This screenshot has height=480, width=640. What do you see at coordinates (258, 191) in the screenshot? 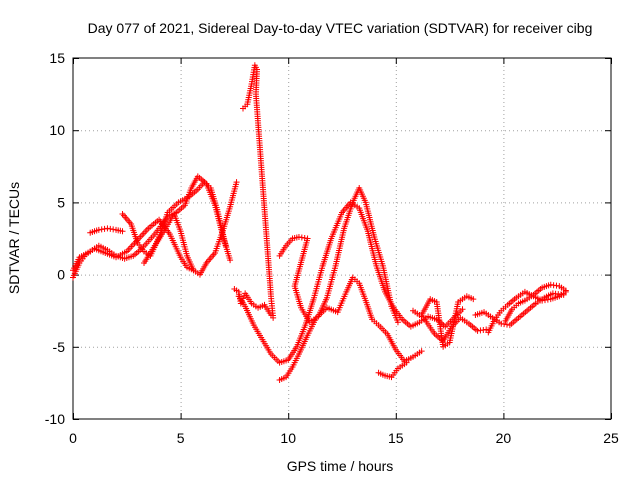
I see `series-sat-g` at bounding box center [258, 191].